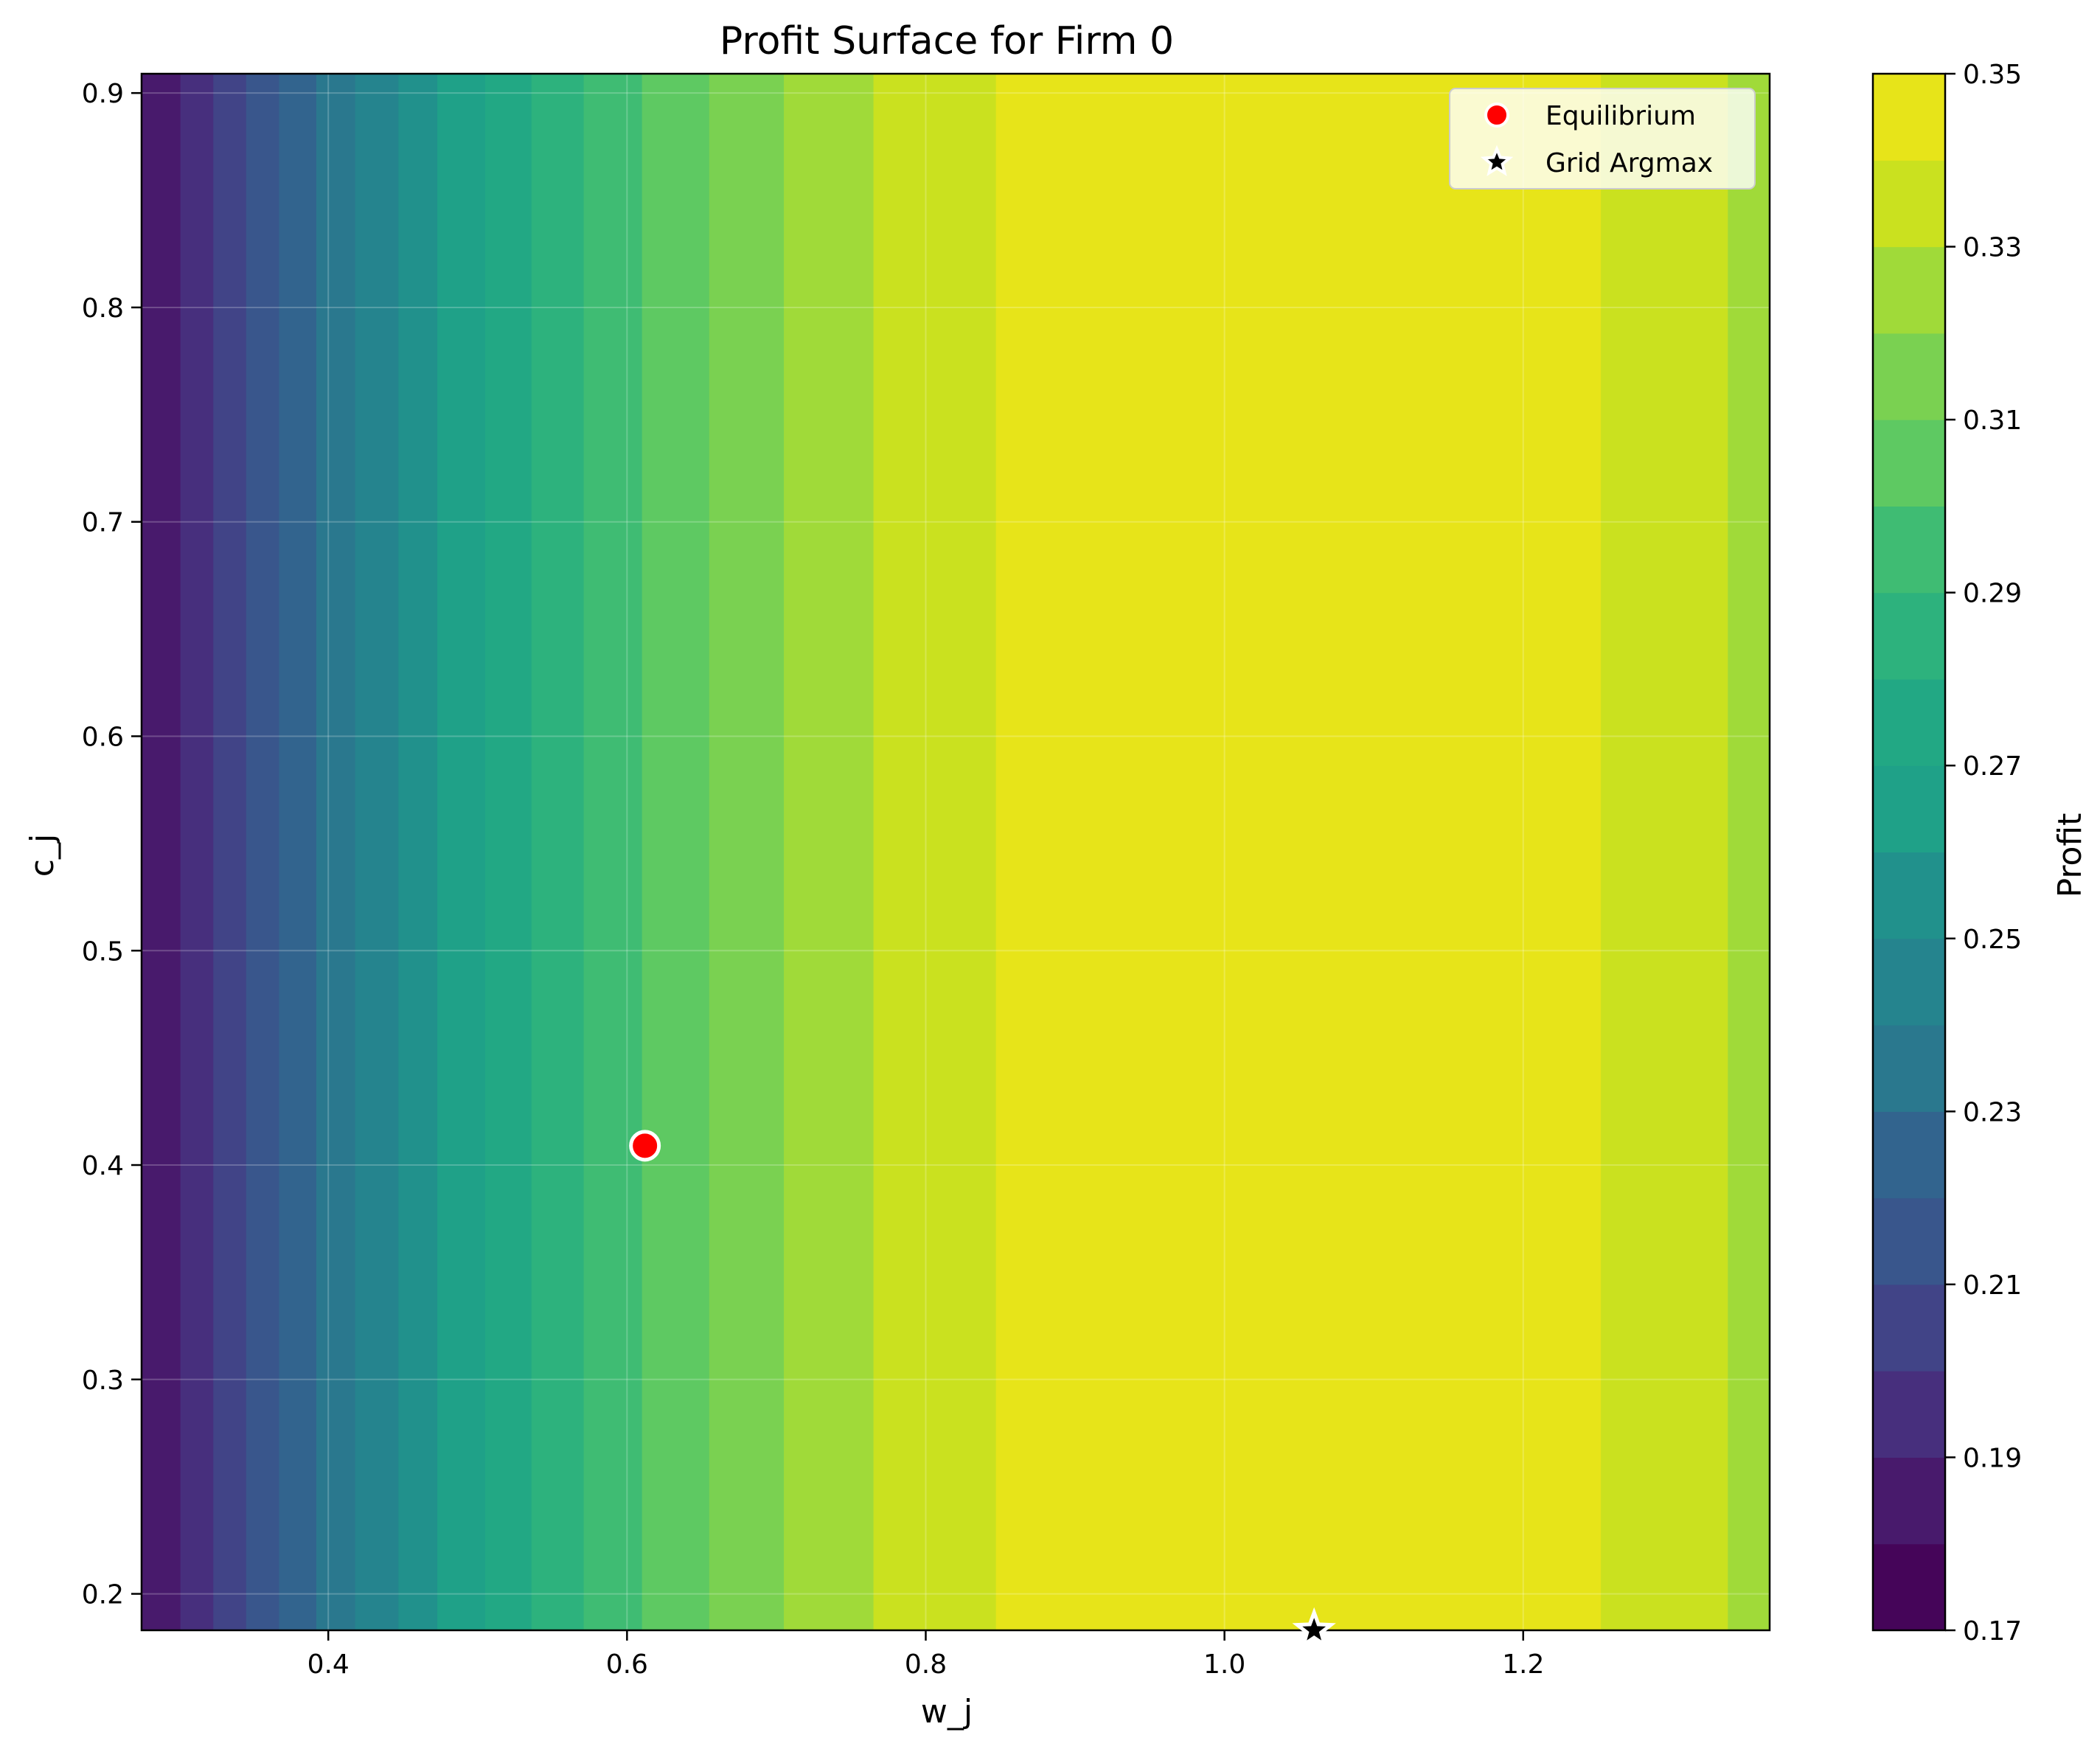 Image resolution: width=2100 pixels, height=1749 pixels. I want to click on y-tick-label: 0.4, so click(103, 1166).